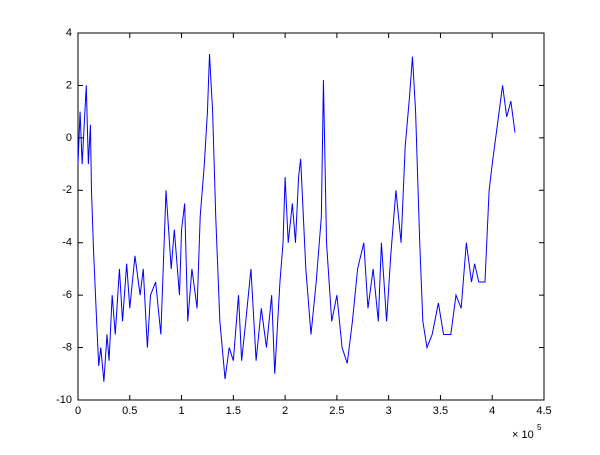 Image resolution: width=600 pixels, height=455 pixels. What do you see at coordinates (67, 243) in the screenshot?
I see `y-tick-label: -4` at bounding box center [67, 243].